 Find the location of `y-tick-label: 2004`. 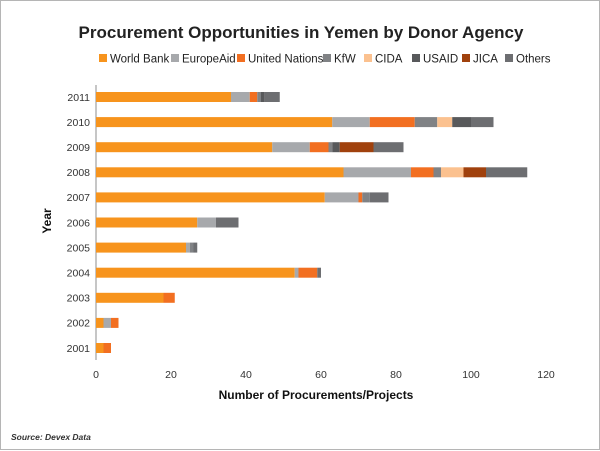

y-tick-label: 2004 is located at coordinates (79, 274).